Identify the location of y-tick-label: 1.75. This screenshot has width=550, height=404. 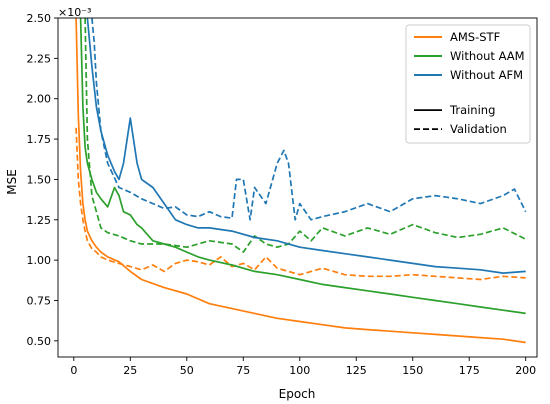
(39, 139).